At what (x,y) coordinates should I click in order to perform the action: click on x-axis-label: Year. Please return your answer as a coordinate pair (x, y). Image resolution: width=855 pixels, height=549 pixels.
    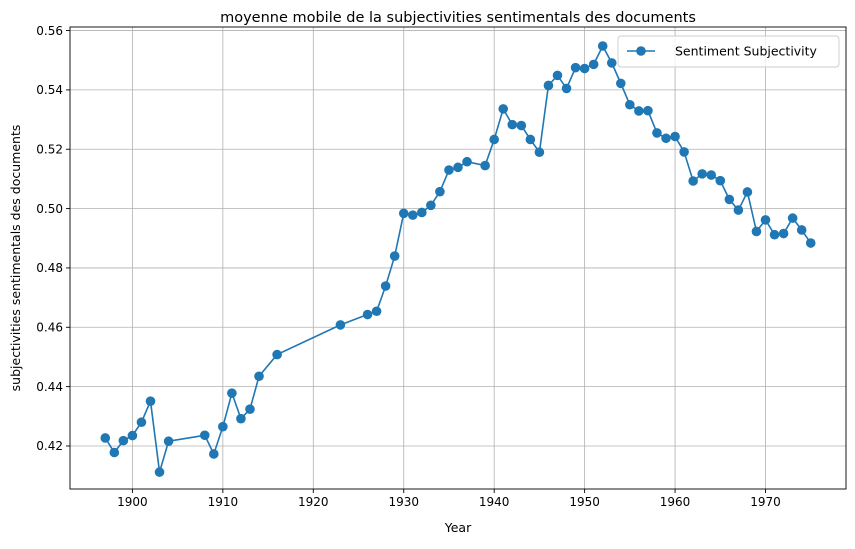
    Looking at the image, I should click on (458, 527).